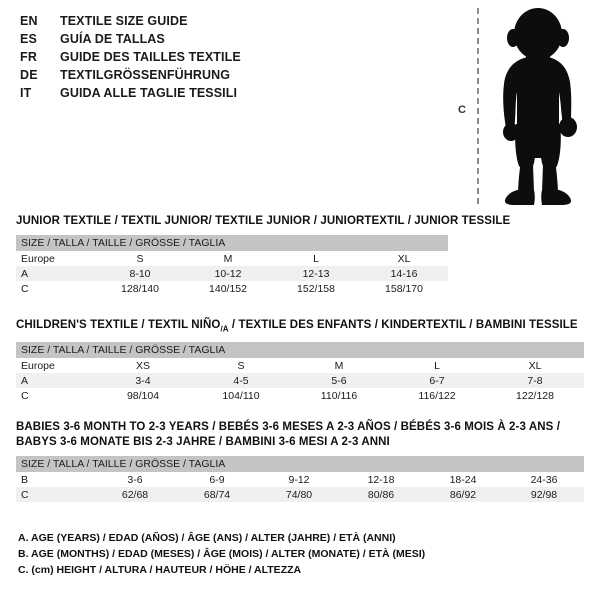 The height and width of the screenshot is (600, 600). What do you see at coordinates (29, 39) in the screenshot?
I see `language-code: ES` at bounding box center [29, 39].